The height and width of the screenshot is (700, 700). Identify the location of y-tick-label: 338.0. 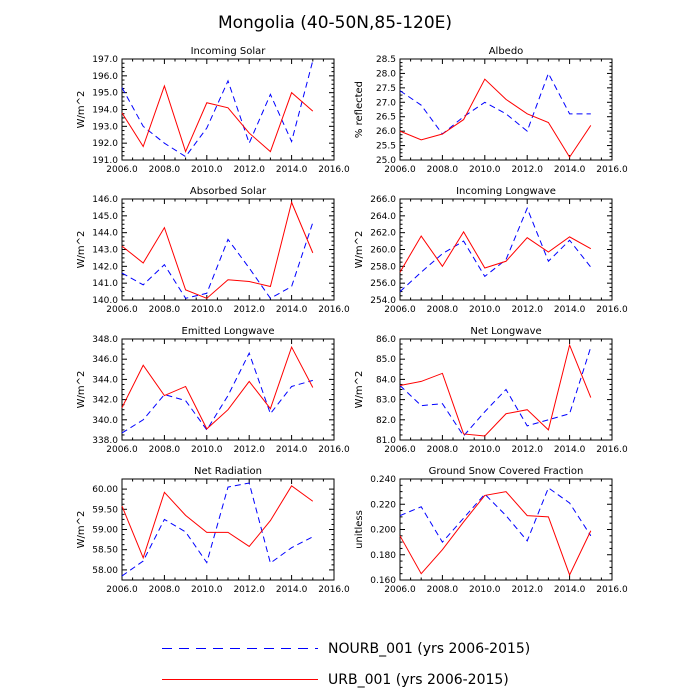
(105, 441).